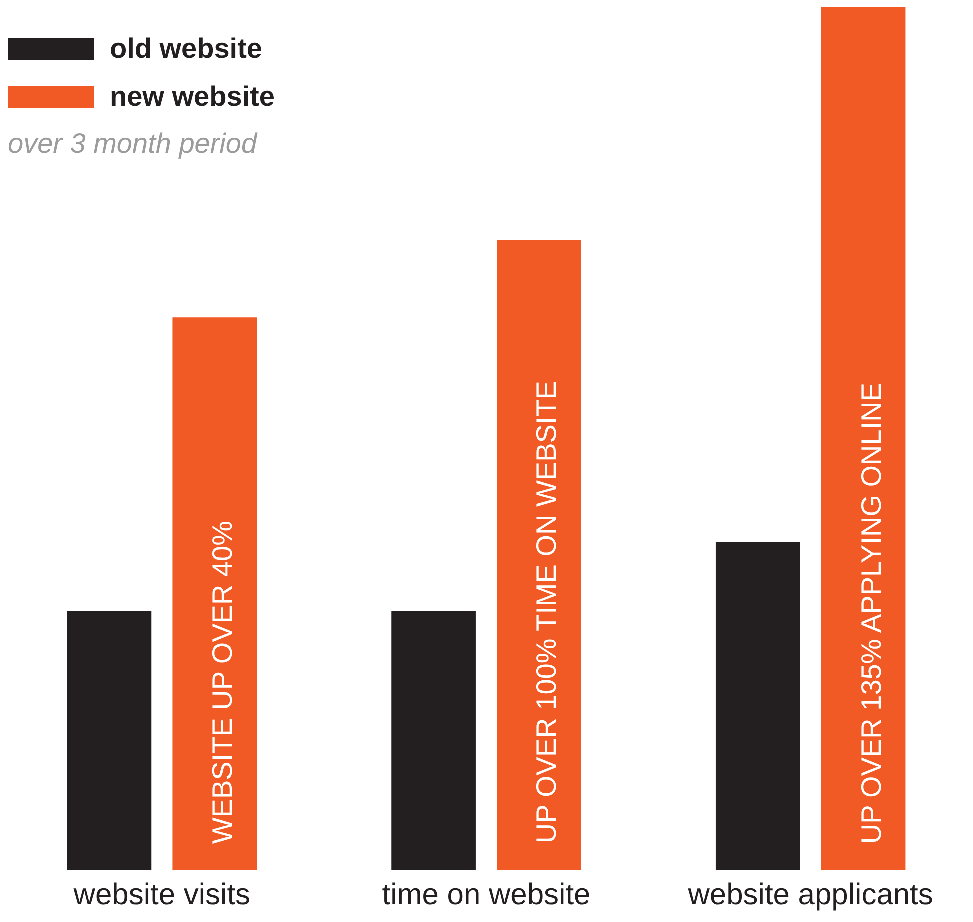  Describe the element at coordinates (192, 97) in the screenshot. I see `legend-label: new website` at that location.